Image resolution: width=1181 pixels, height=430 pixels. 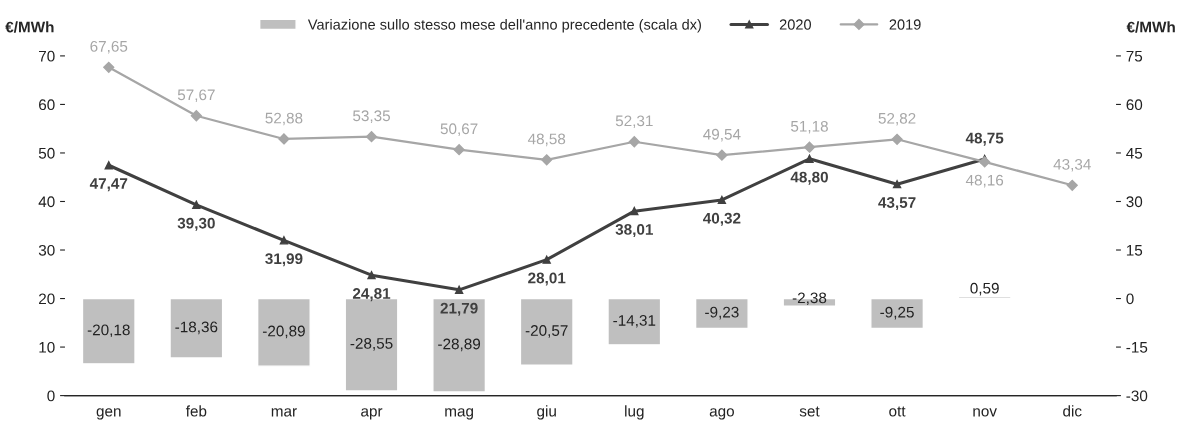 What do you see at coordinates (809, 411) in the screenshot?
I see `x-tick-label: set` at bounding box center [809, 411].